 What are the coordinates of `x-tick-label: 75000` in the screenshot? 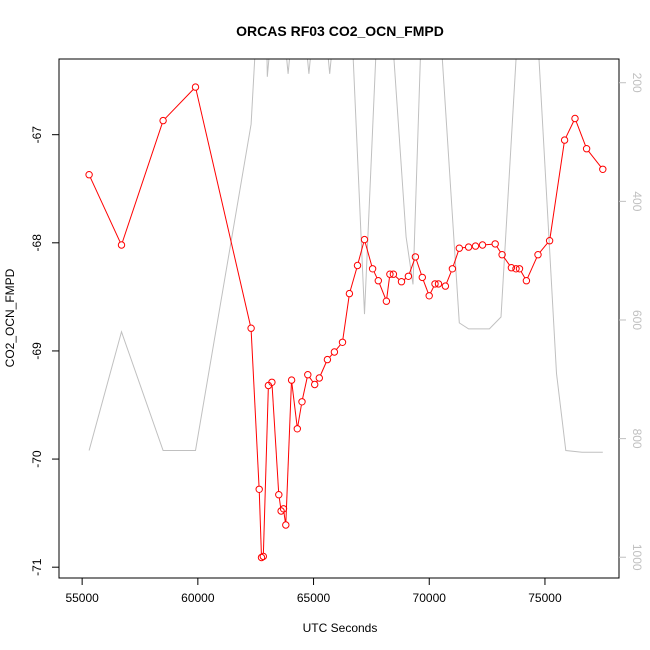 It's located at (545, 598).